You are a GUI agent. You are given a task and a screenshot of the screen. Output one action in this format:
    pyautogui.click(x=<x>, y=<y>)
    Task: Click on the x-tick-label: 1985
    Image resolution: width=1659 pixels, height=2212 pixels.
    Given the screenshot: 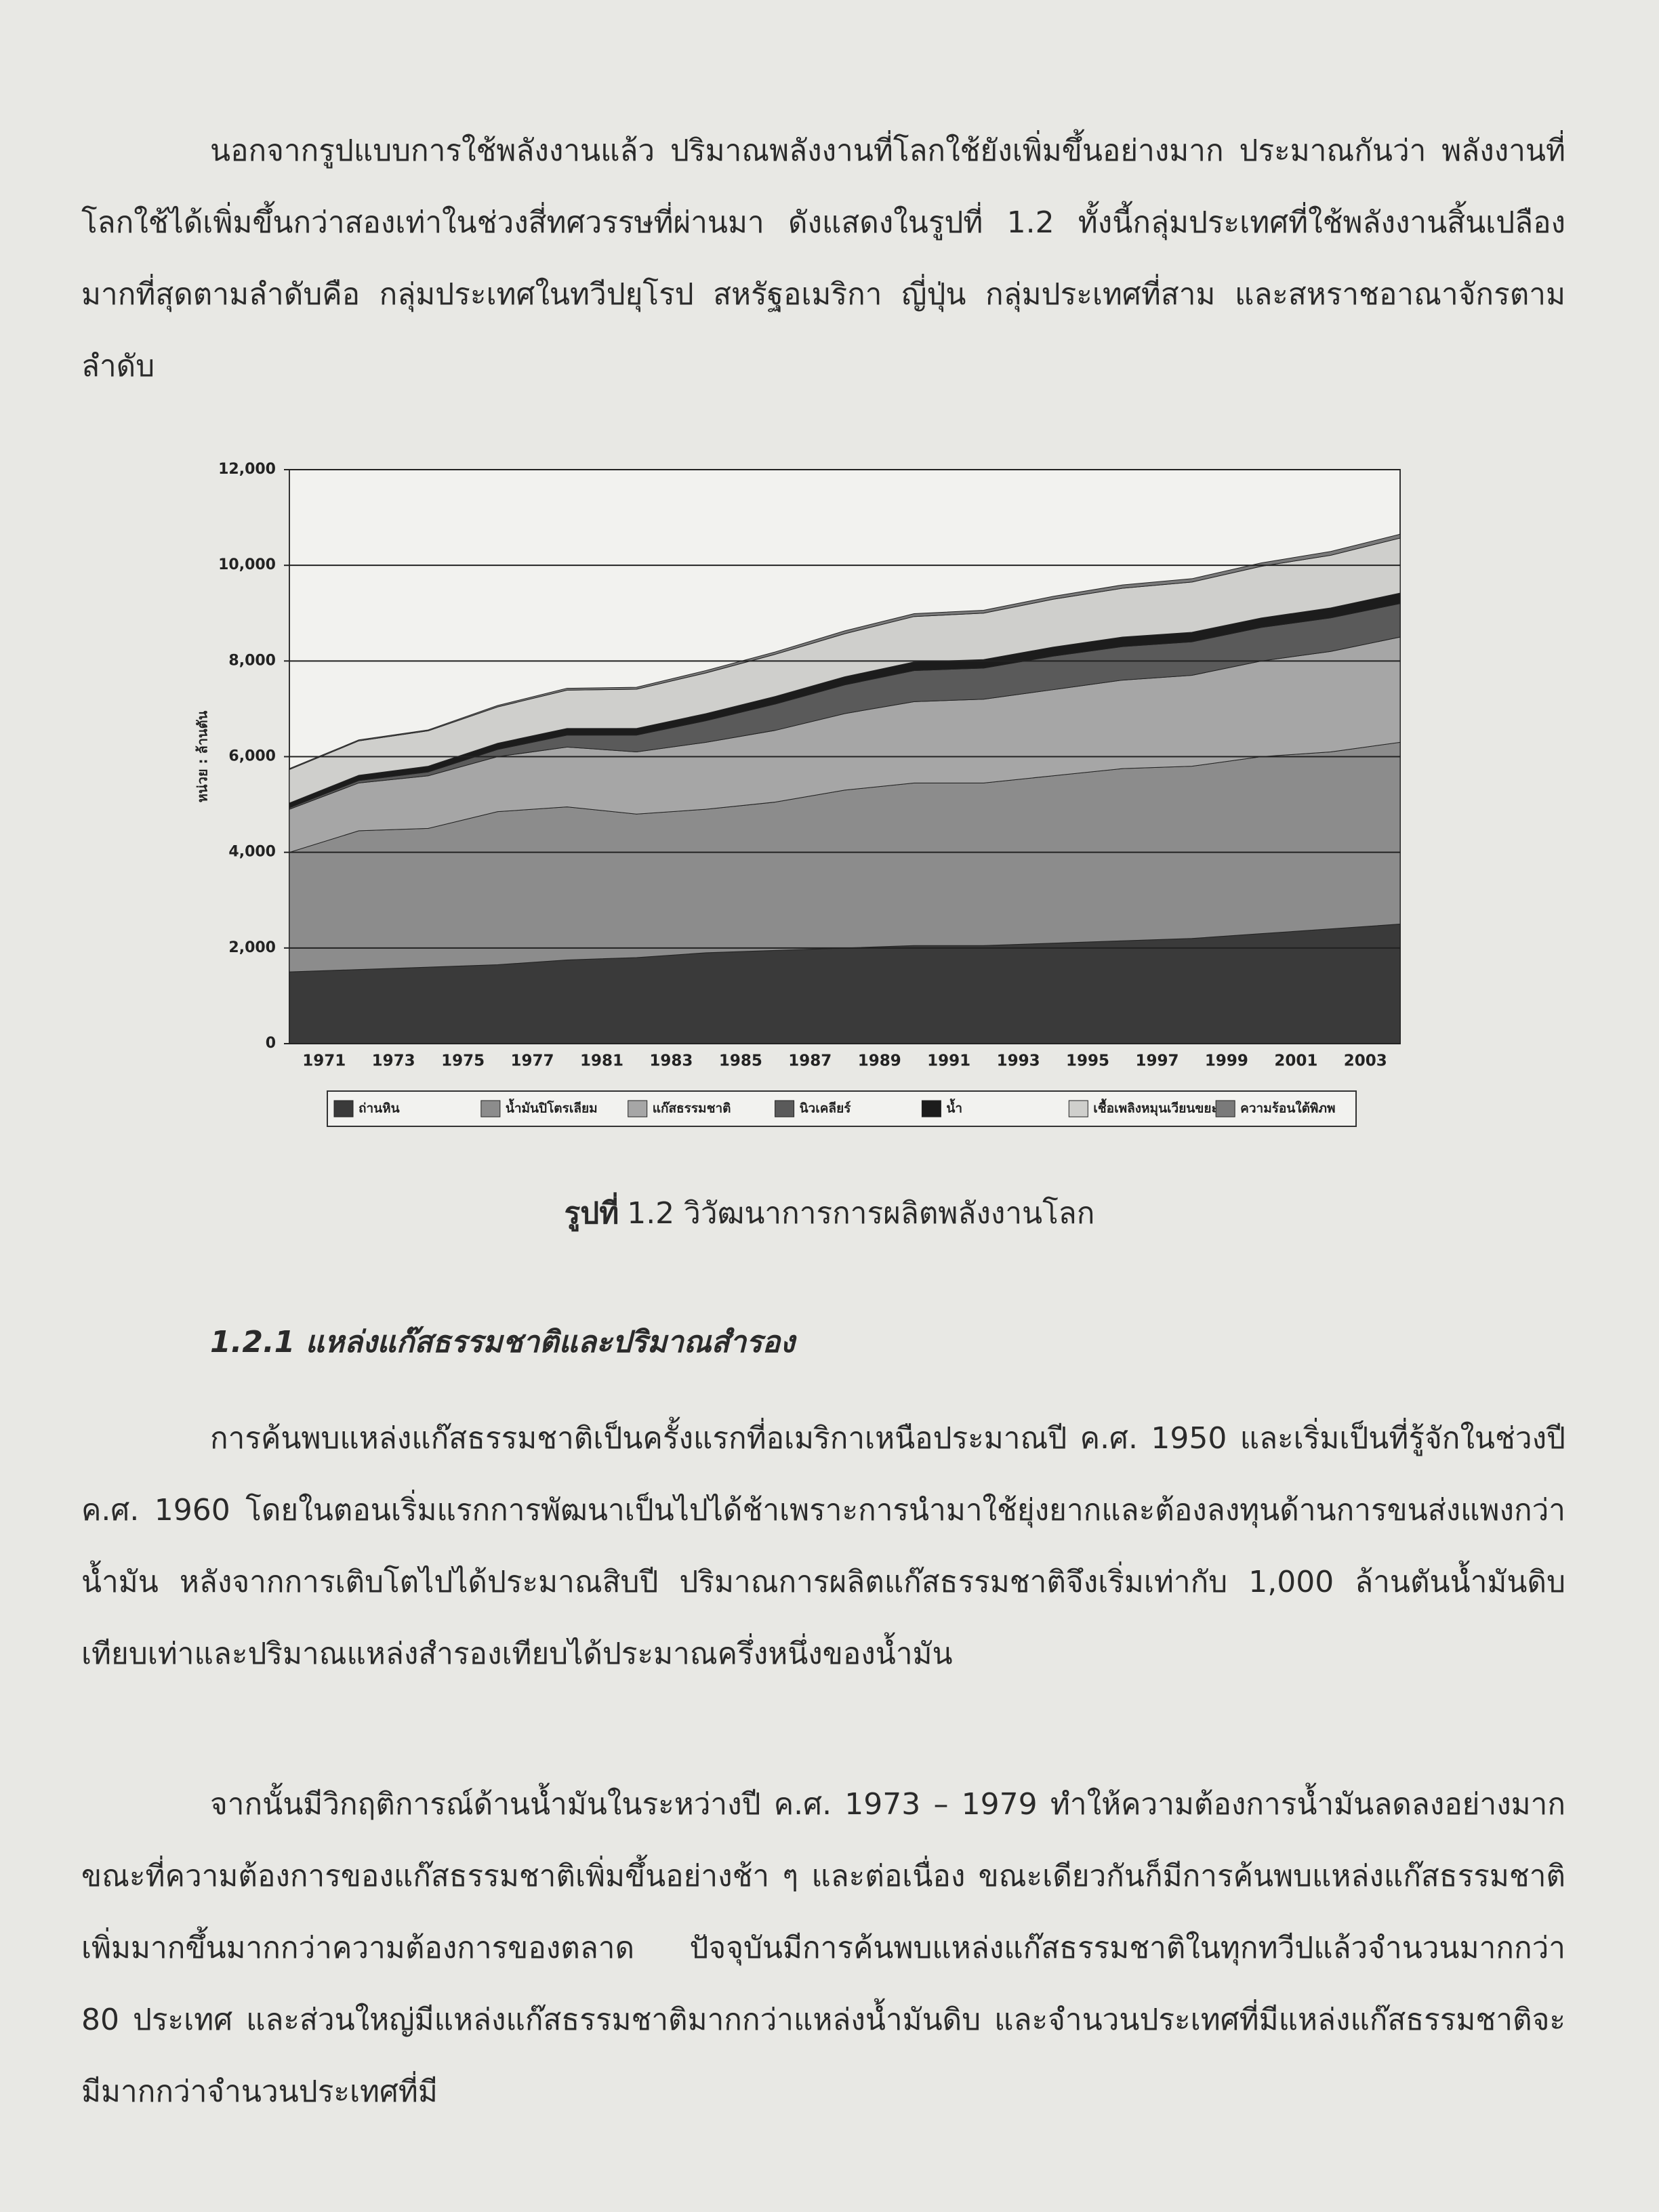 What is the action you would take?
    pyautogui.click(x=740, y=1061)
    